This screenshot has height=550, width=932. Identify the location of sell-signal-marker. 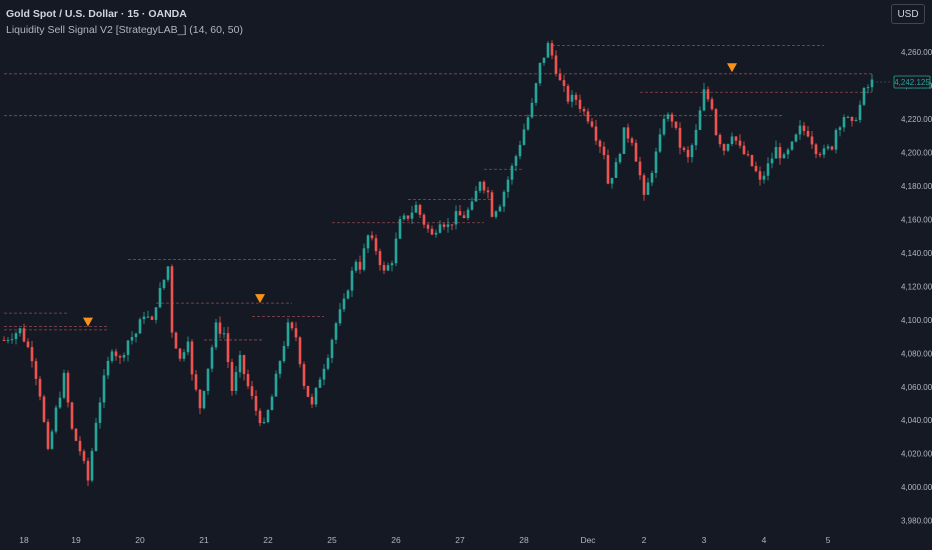
(732, 68).